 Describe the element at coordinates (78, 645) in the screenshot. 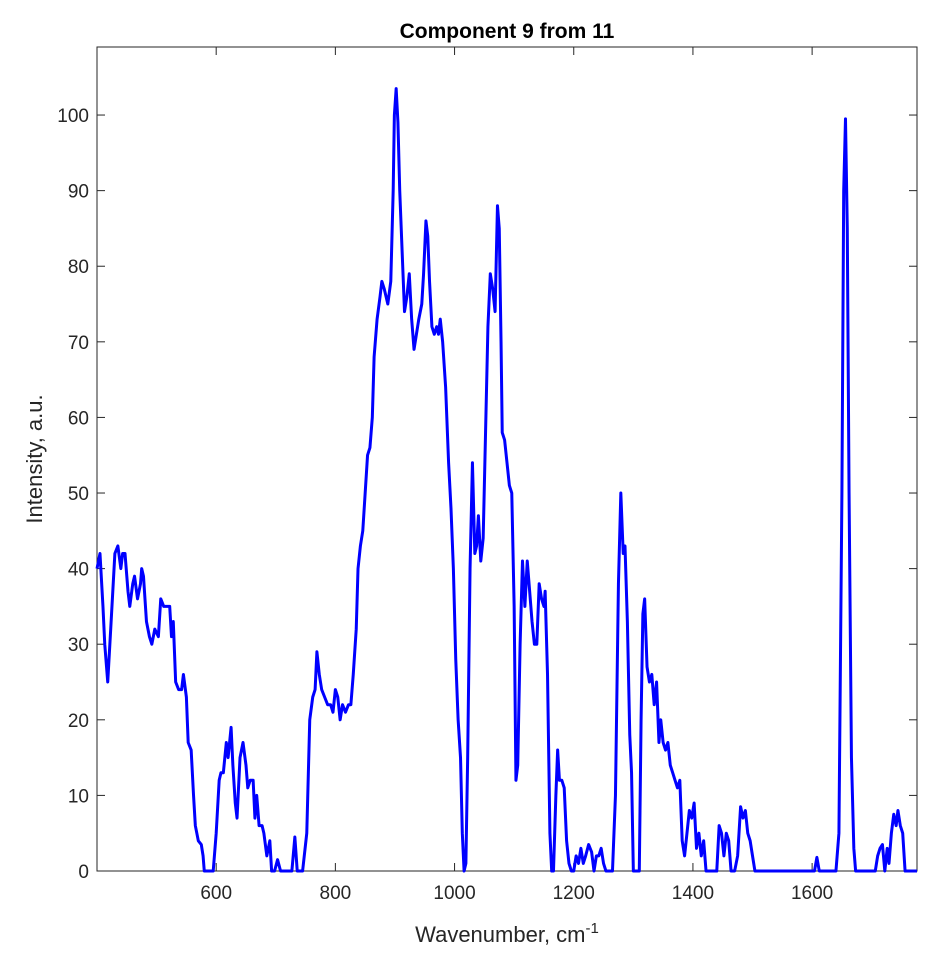

I see `y-tick-label: 30` at that location.